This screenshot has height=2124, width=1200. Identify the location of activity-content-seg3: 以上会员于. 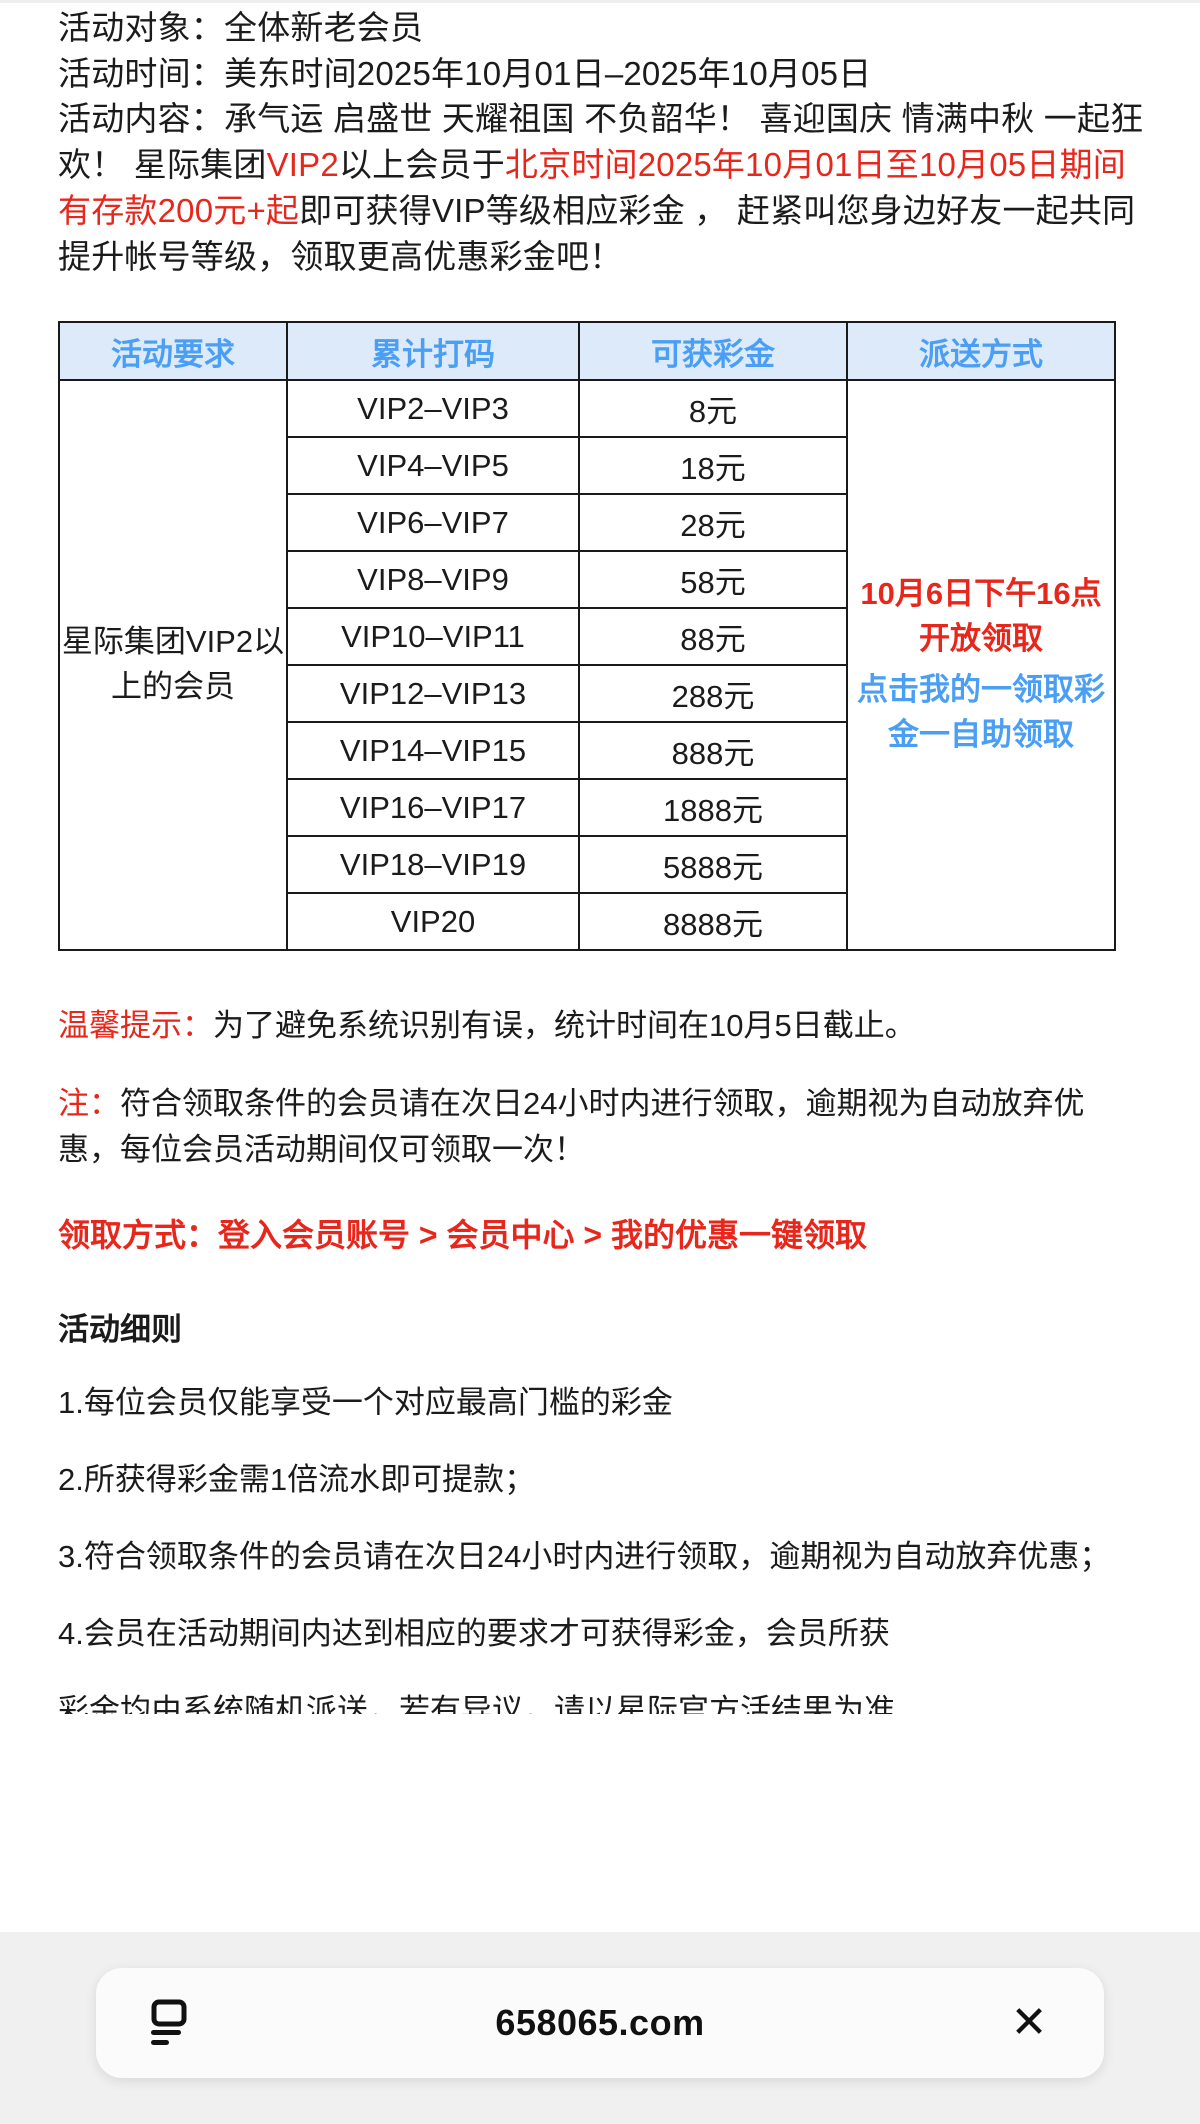
(421, 165).